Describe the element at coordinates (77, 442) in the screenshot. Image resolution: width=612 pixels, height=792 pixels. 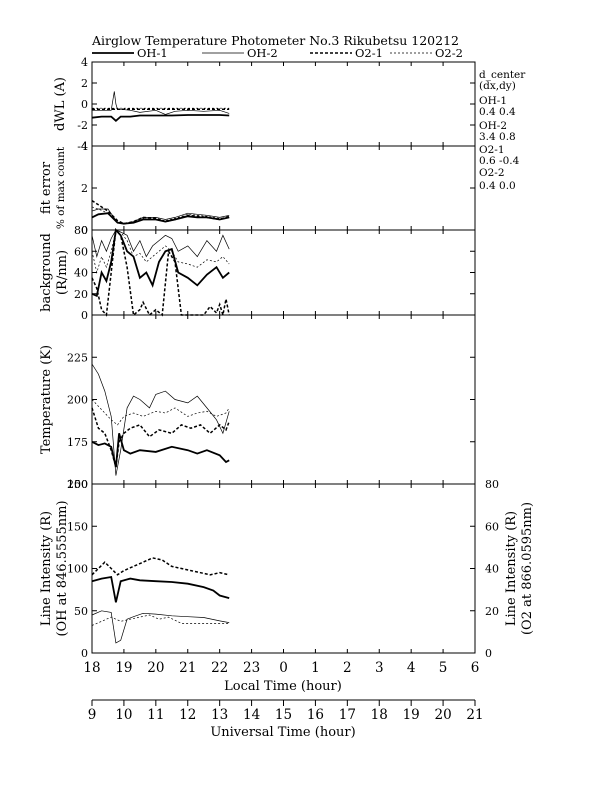
I see `y-tick-label: 175` at that location.